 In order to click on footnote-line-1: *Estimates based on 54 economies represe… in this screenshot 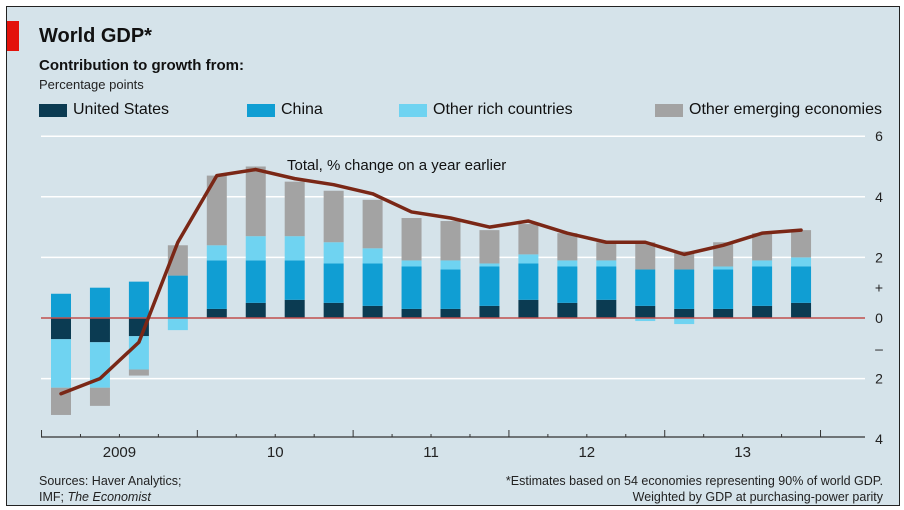, I will do `click(694, 481)`.